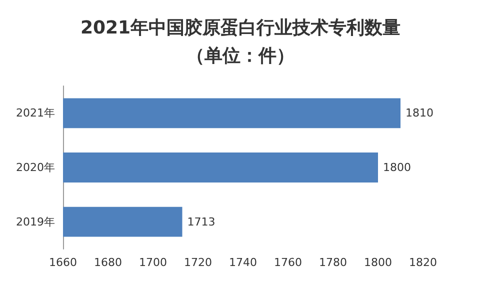 This screenshot has width=481, height=289. Describe the element at coordinates (288, 262) in the screenshot. I see `x-tick-label: 1760` at that location.